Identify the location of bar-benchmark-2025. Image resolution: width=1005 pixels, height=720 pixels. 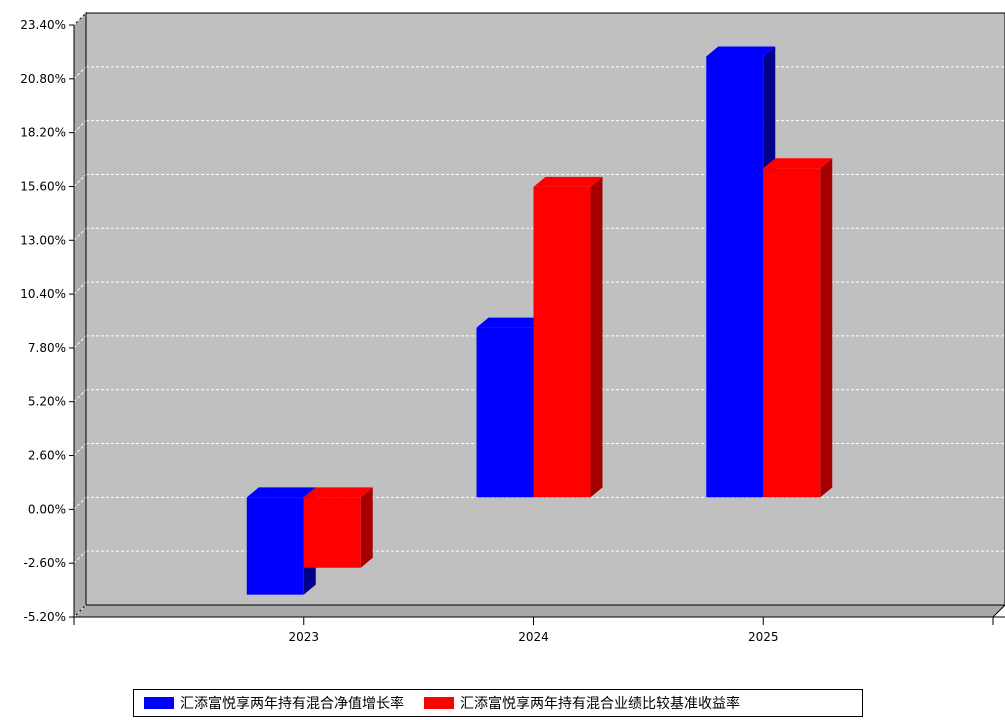
(798, 328).